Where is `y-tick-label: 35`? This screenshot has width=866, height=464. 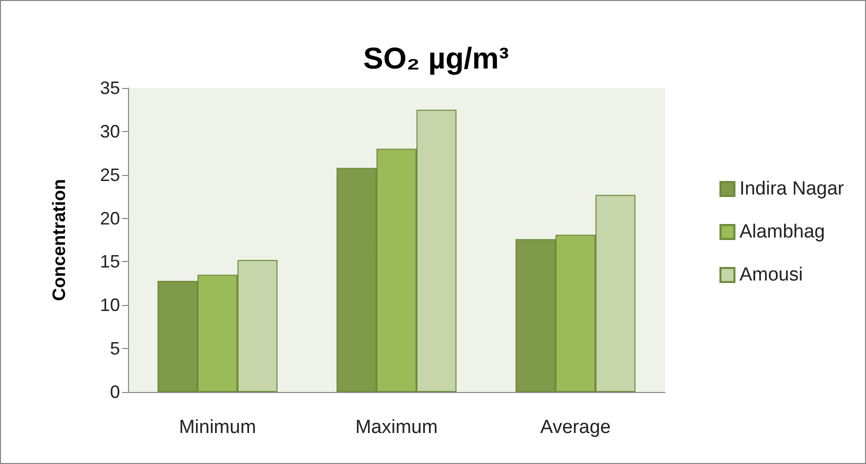
y-tick-label: 35 is located at coordinates (110, 88).